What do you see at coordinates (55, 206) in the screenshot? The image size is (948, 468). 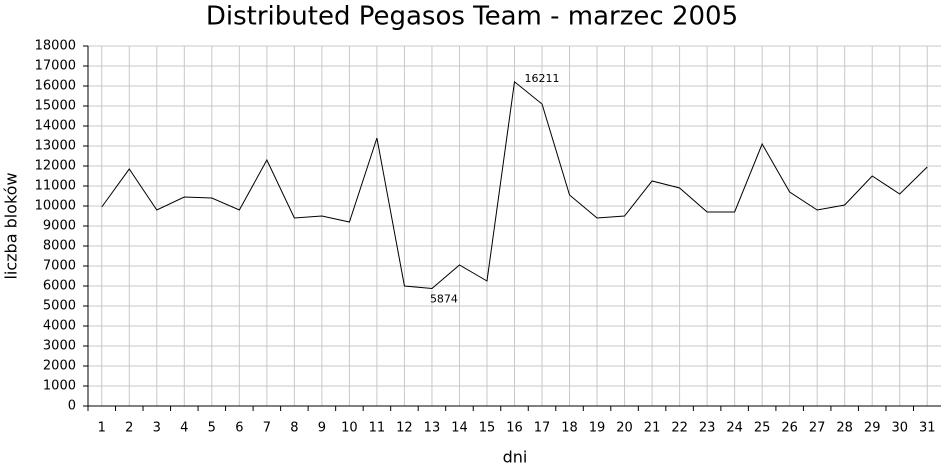 I see `y-tick-label: 10000` at bounding box center [55, 206].